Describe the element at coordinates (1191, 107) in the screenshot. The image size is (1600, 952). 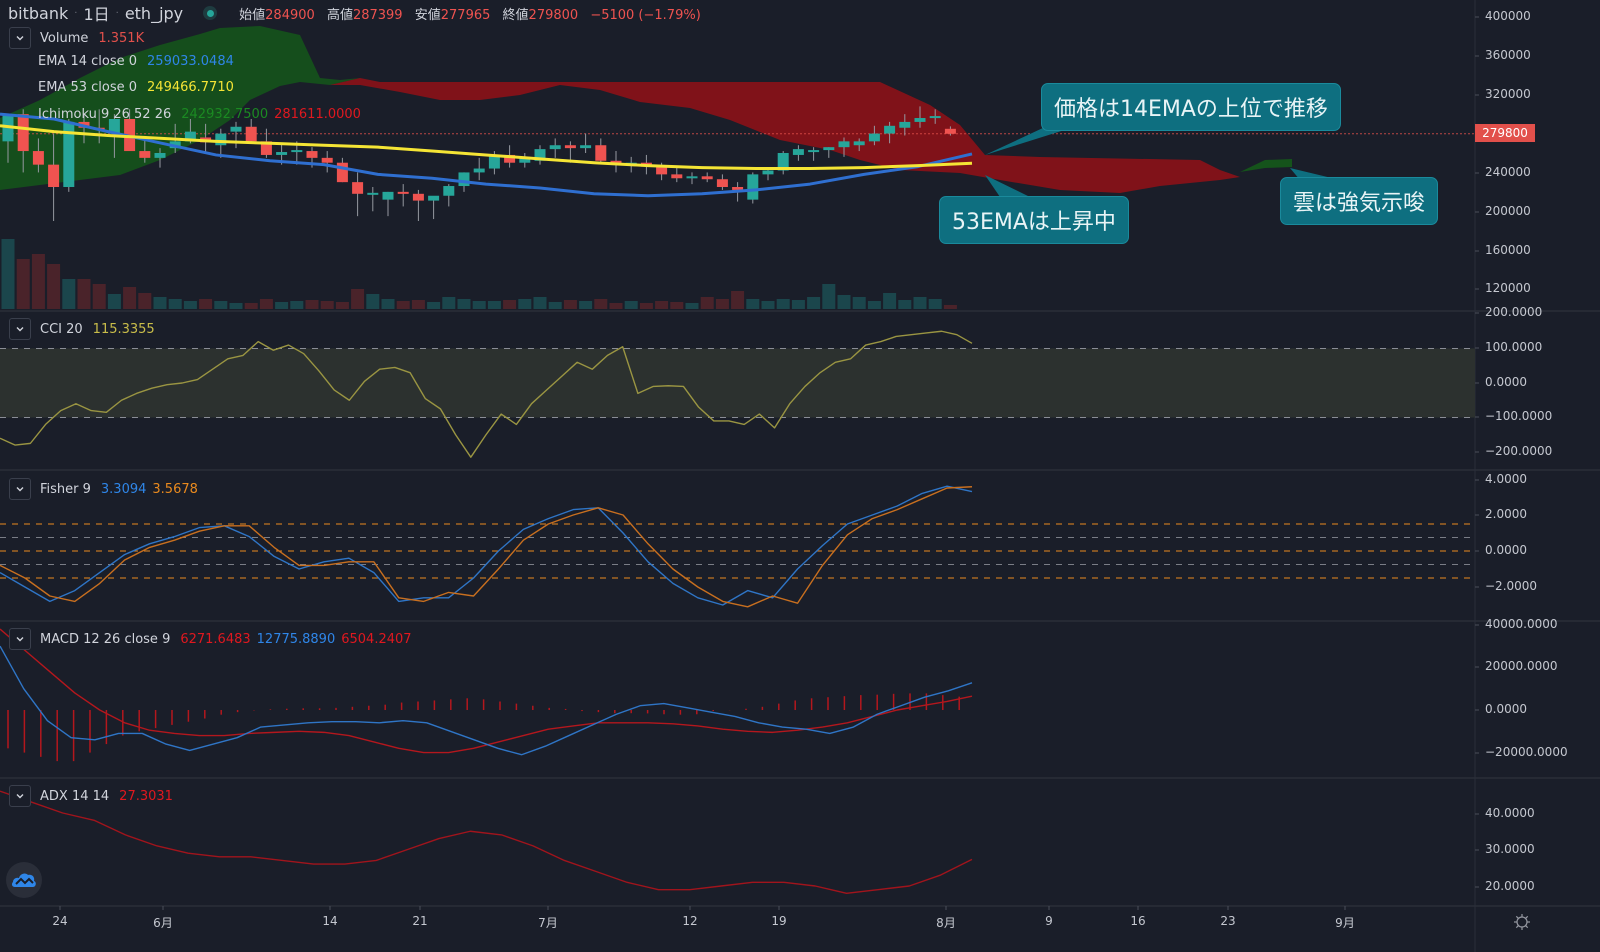
I see `callout-price-above-ema: 価格は14EMAの上位で推移` at that location.